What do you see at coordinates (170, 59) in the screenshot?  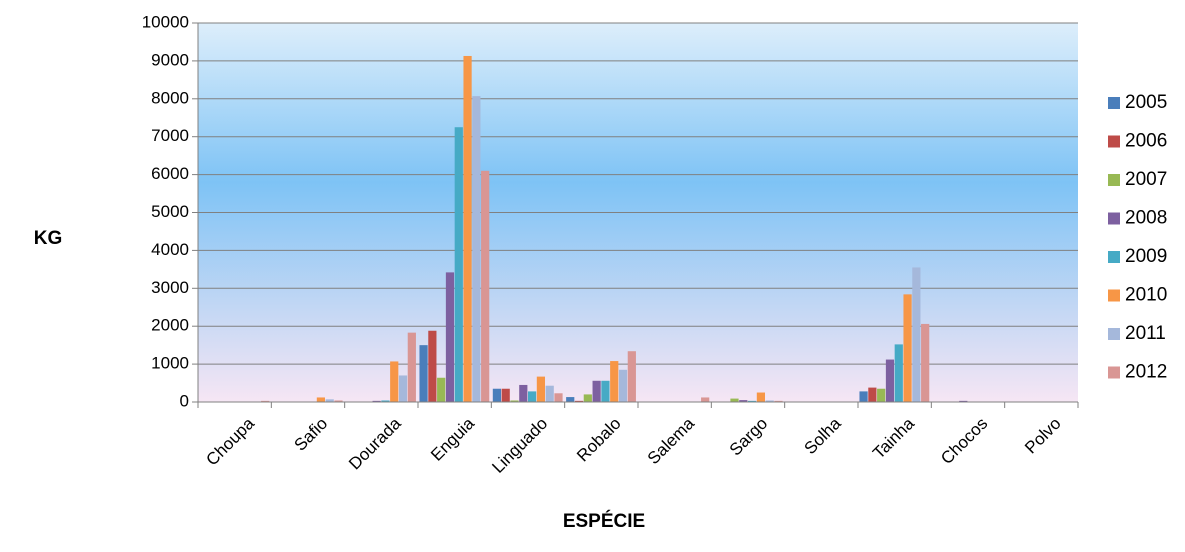 I see `y-tick-label: 9000` at bounding box center [170, 59].